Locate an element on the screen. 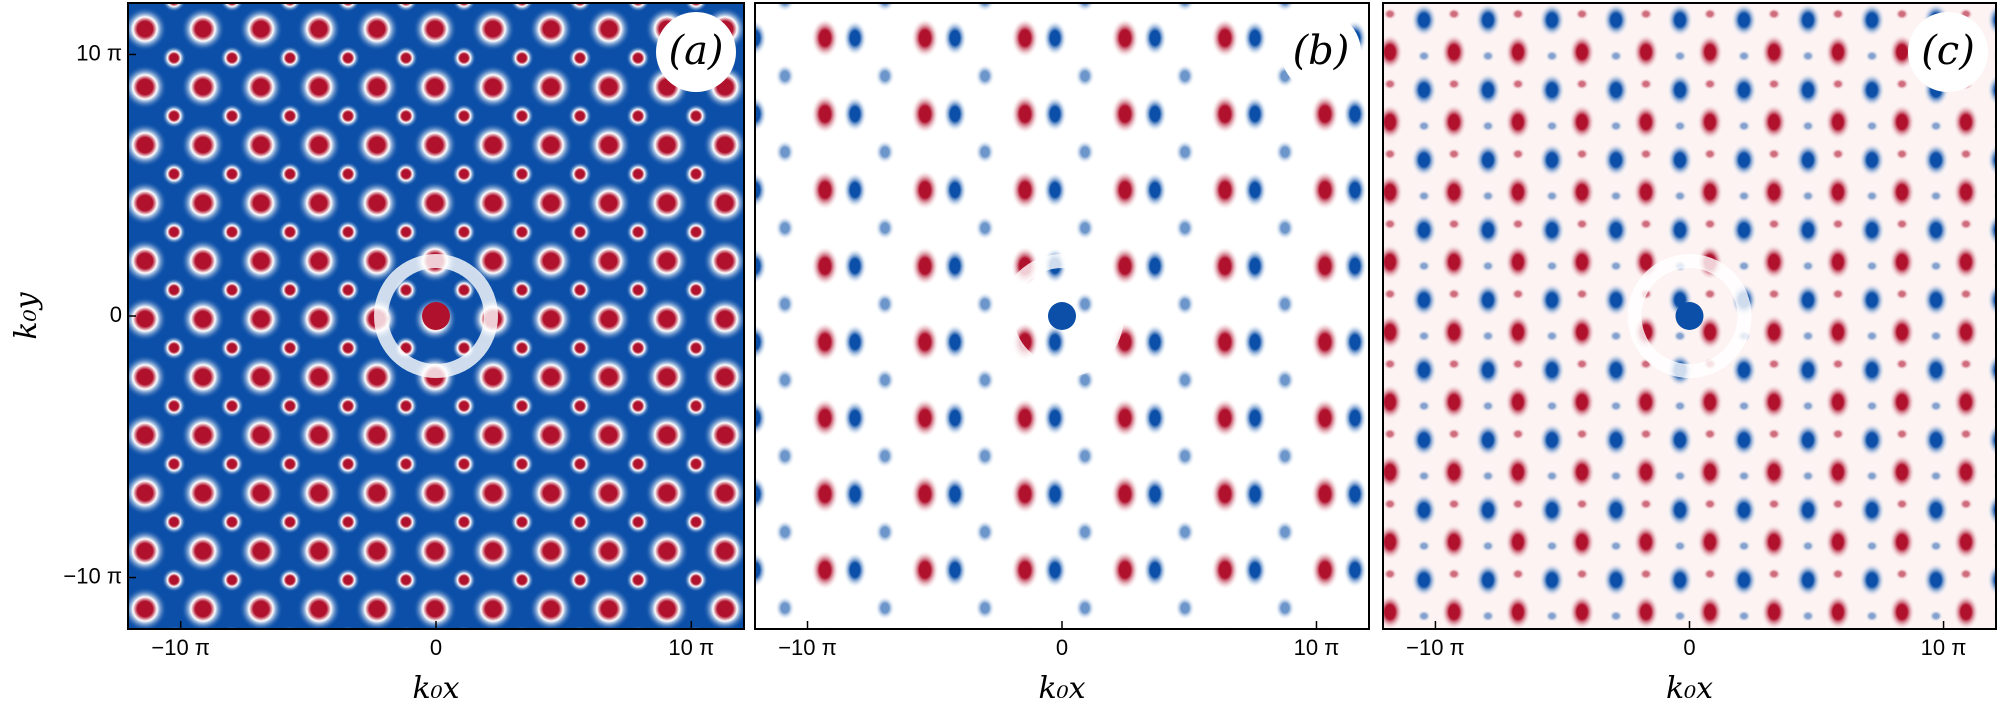 The image size is (2000, 716). y-axis-label: k₀y is located at coordinates (26, 315).